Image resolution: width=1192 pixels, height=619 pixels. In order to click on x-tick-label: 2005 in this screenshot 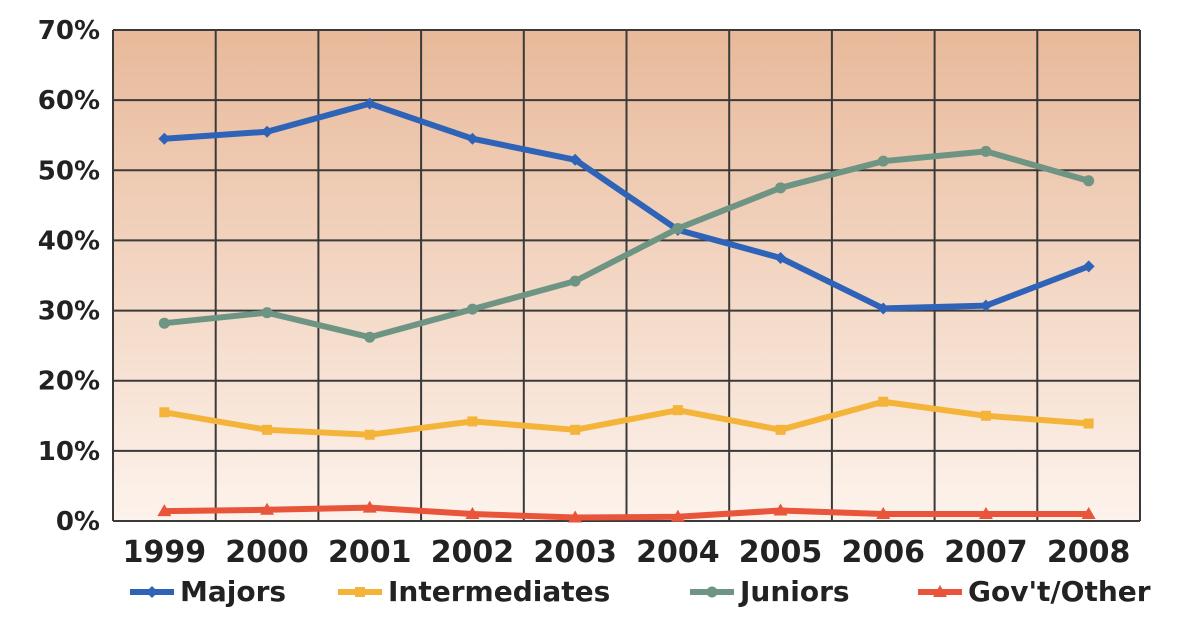, I will do `click(781, 552)`.